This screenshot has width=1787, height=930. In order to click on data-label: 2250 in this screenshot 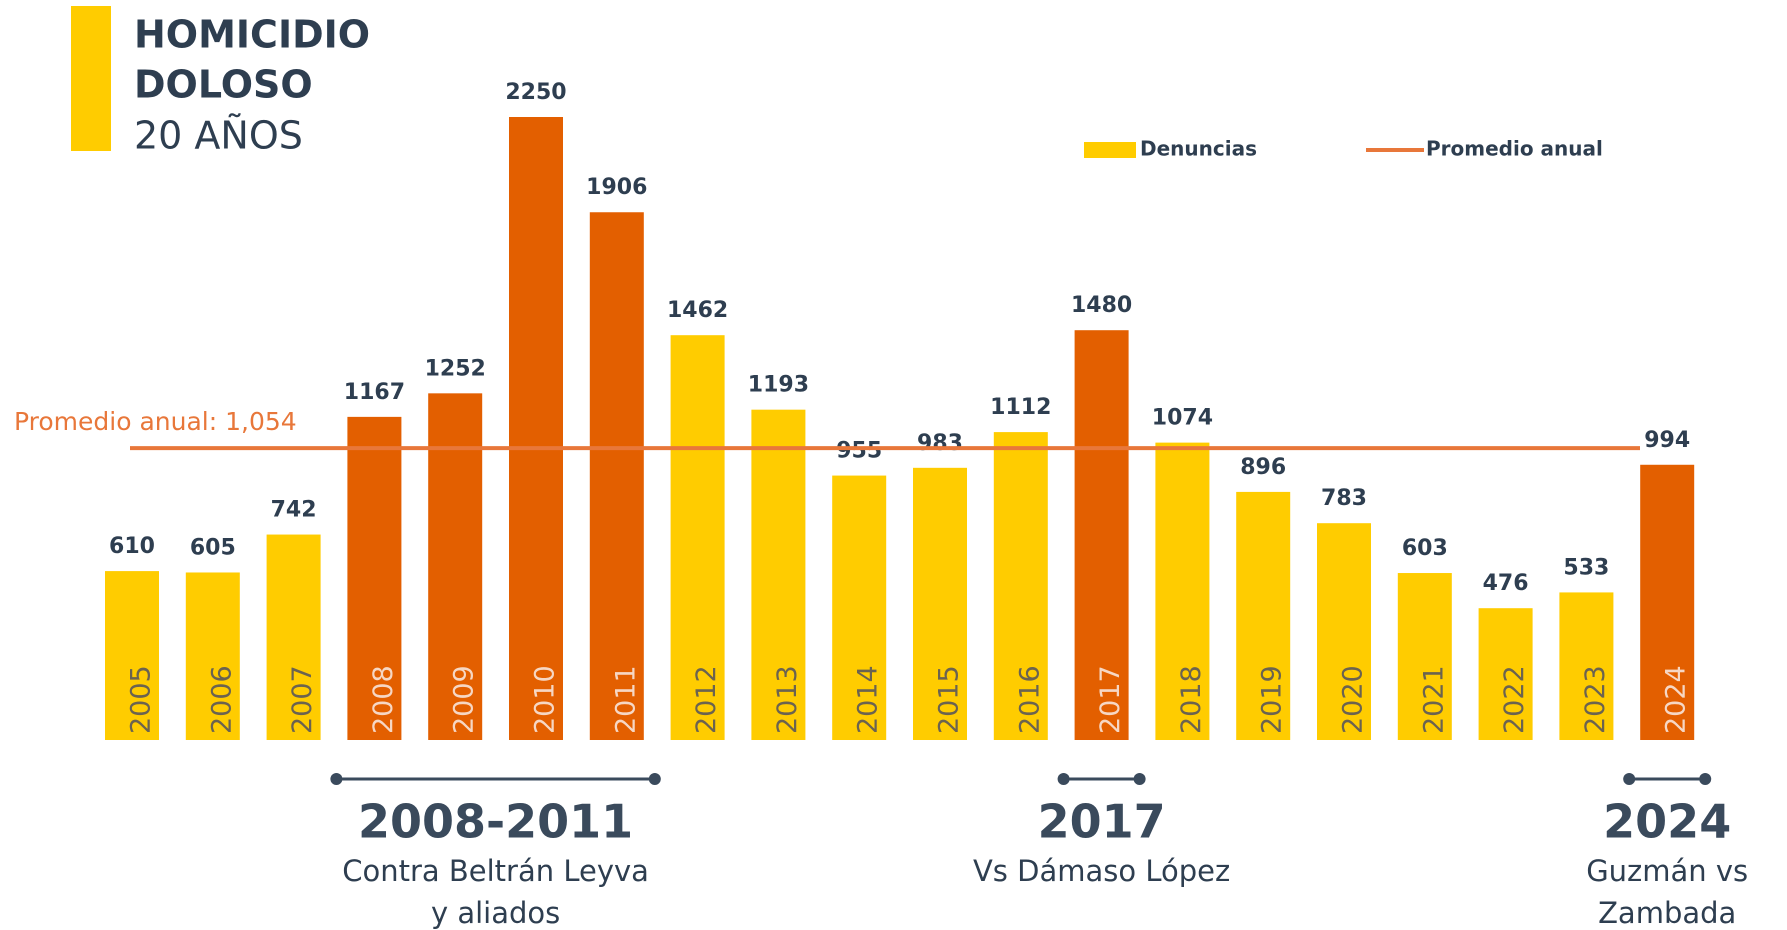, I will do `click(535, 92)`.